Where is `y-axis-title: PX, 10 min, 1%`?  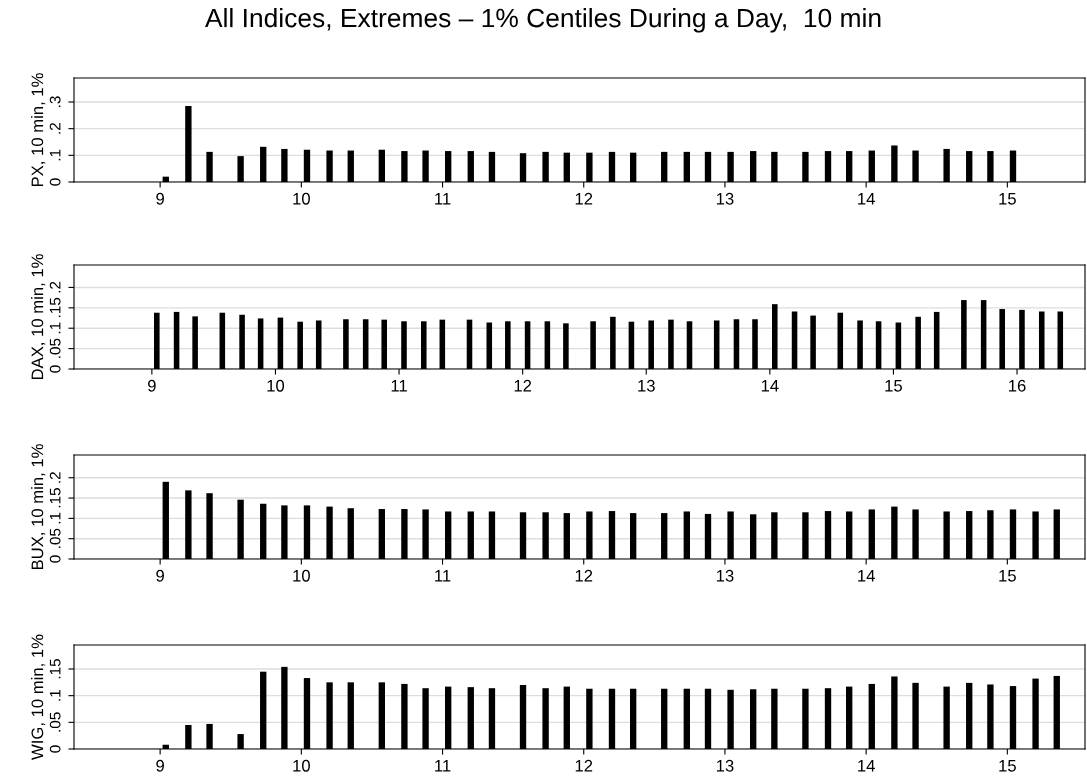
y-axis-title: PX, 10 min, 1% is located at coordinates (38, 130).